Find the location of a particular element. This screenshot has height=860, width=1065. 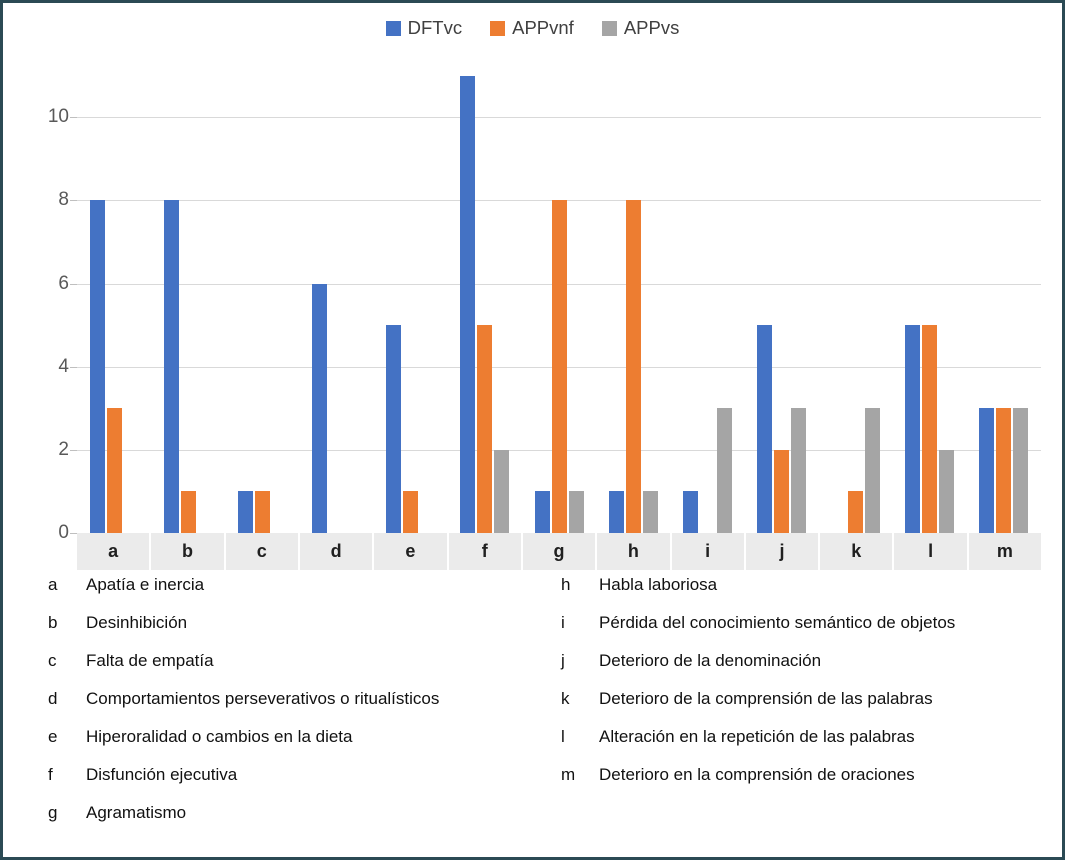

legend-label: APPvs is located at coordinates (651, 27).